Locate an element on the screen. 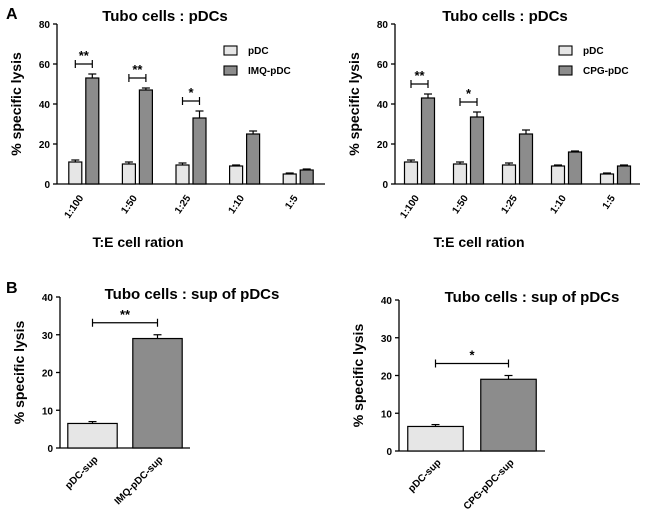 This screenshot has width=650, height=523. panel-label-a: A is located at coordinates (12, 14).